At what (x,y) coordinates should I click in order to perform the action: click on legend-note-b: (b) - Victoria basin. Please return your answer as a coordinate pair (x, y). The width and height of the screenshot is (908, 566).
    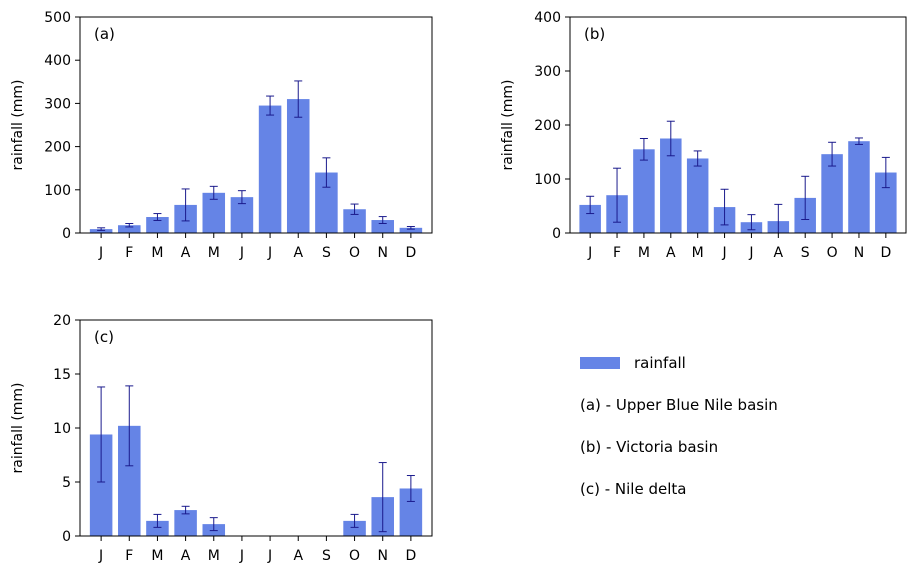
    Looking at the image, I should click on (649, 447).